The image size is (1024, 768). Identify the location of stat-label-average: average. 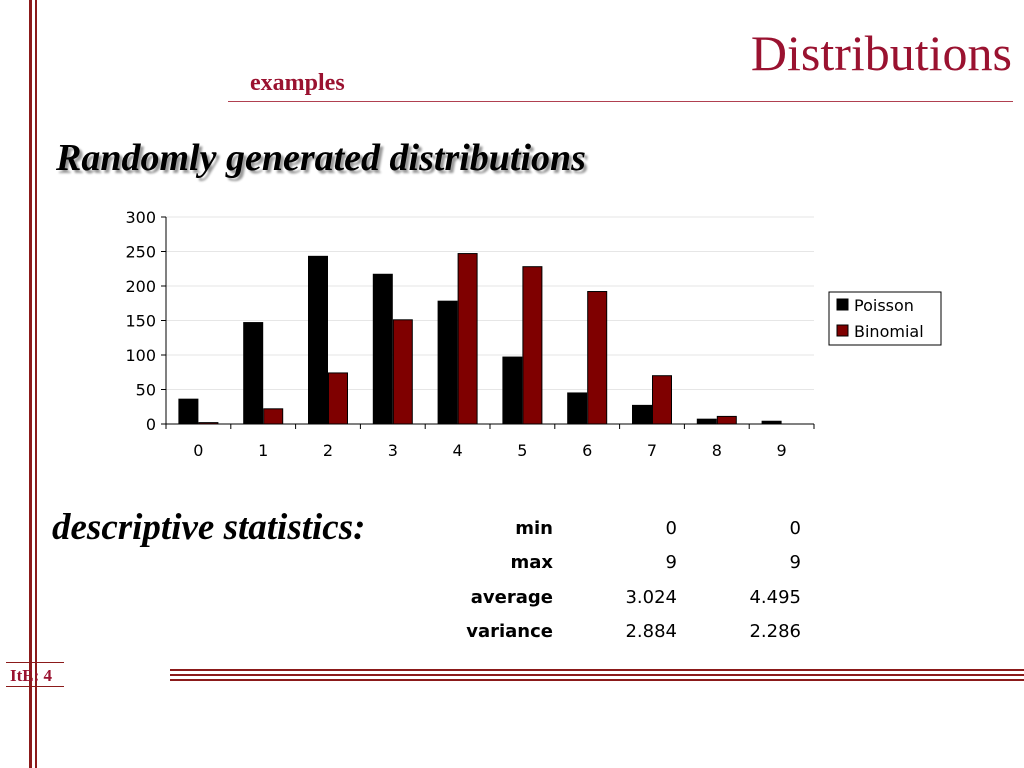
(511, 597).